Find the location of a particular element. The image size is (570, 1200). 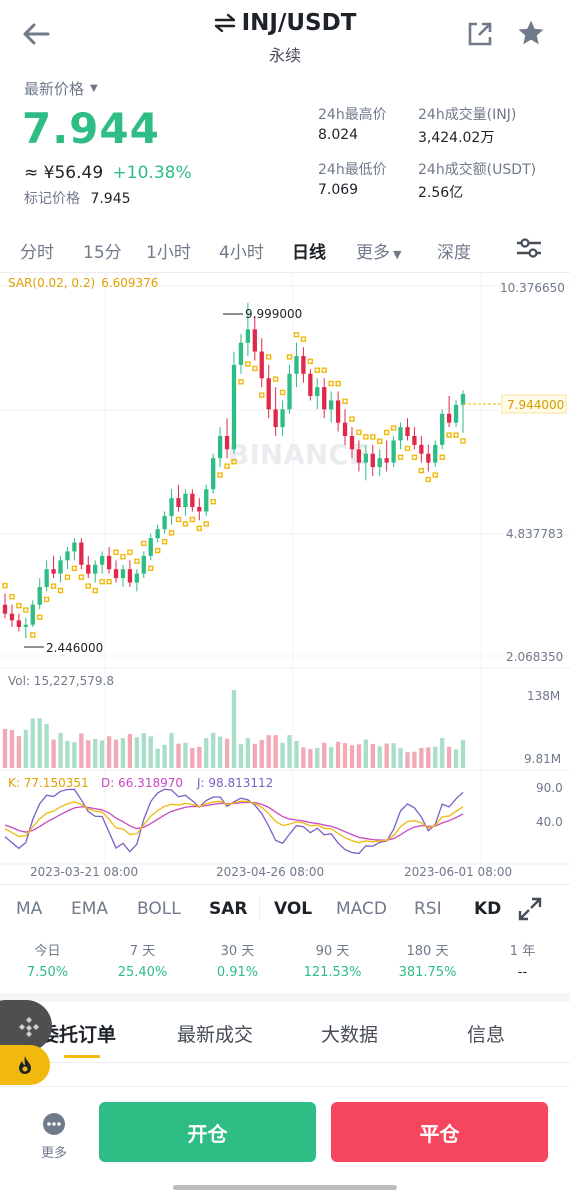

perf-label: 30 天 is located at coordinates (237, 951).